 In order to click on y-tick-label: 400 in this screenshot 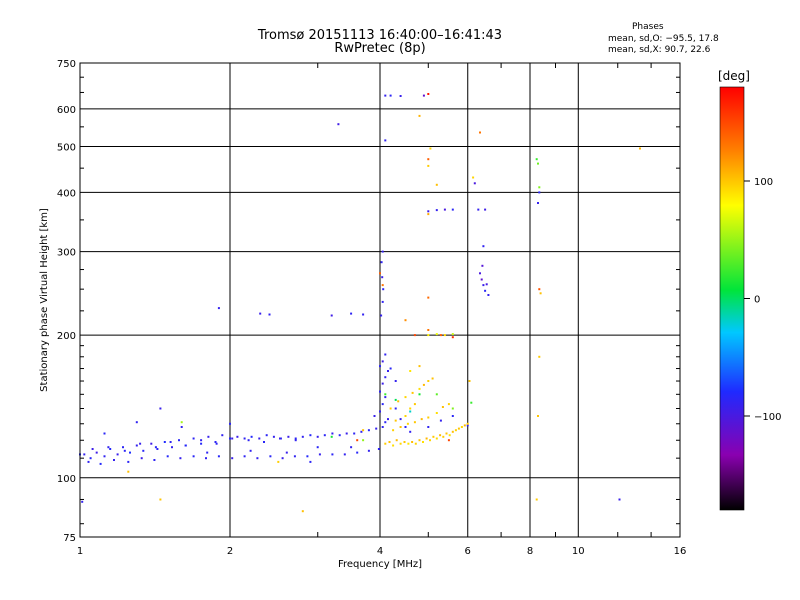, I will do `click(66, 193)`.